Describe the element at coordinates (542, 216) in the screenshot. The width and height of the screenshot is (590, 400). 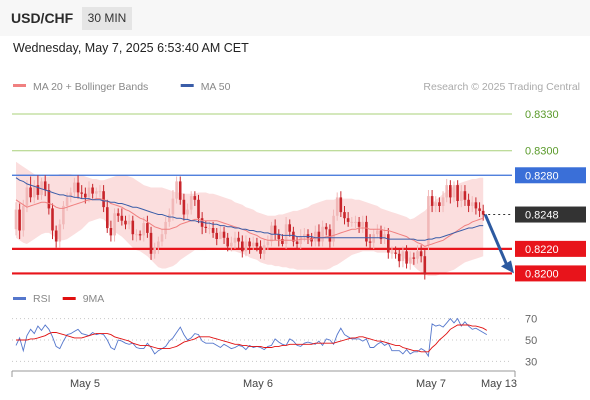
I see `level-label: 0.8248` at that location.